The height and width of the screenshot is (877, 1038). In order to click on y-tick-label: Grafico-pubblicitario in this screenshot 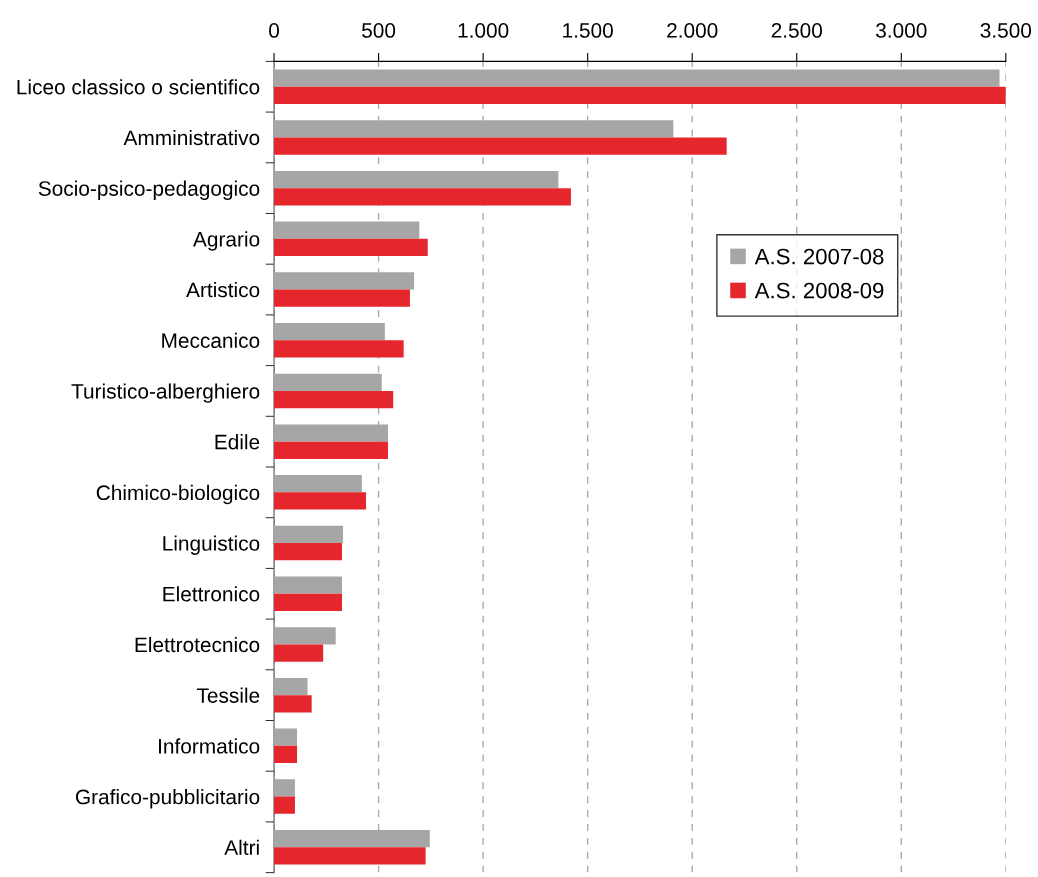, I will do `click(167, 799)`.